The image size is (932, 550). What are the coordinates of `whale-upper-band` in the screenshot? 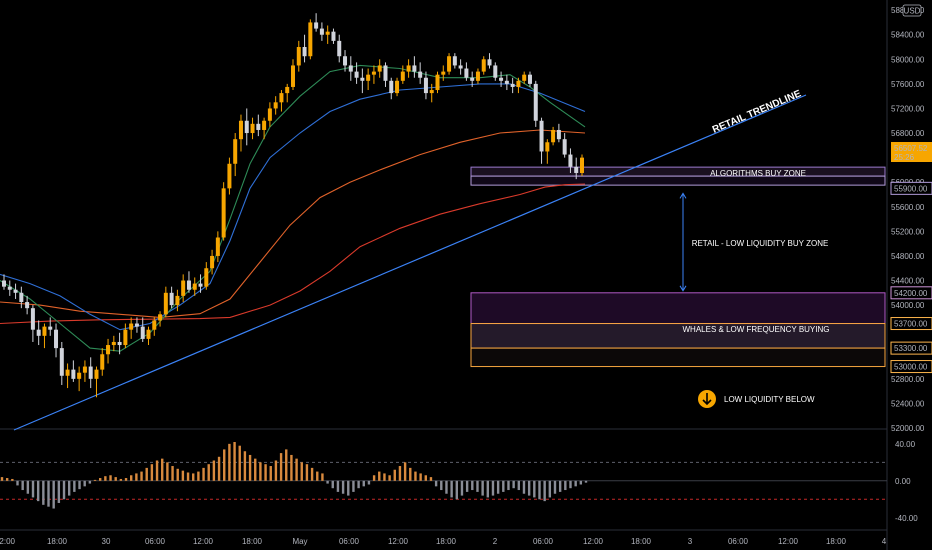 It's located at (678, 308).